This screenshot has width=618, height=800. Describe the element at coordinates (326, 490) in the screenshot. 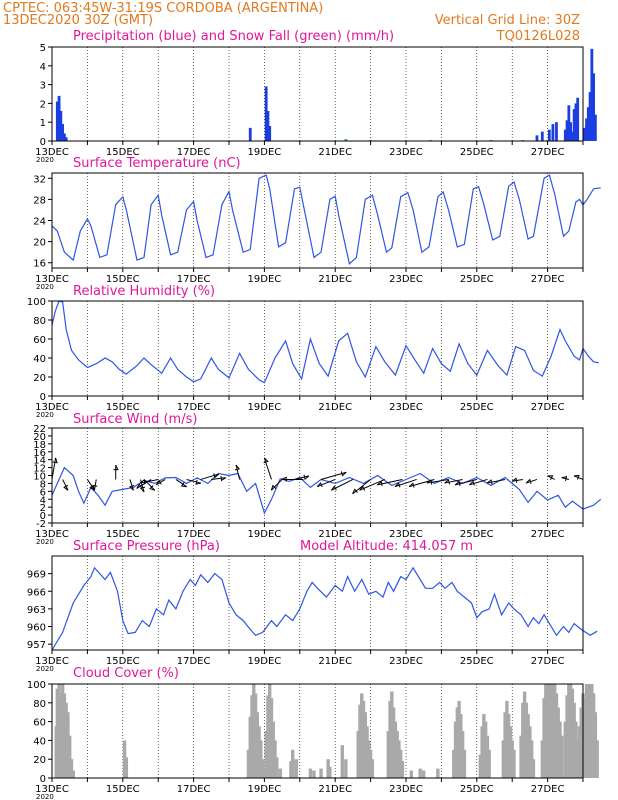

I see `wind-series-line` at that location.